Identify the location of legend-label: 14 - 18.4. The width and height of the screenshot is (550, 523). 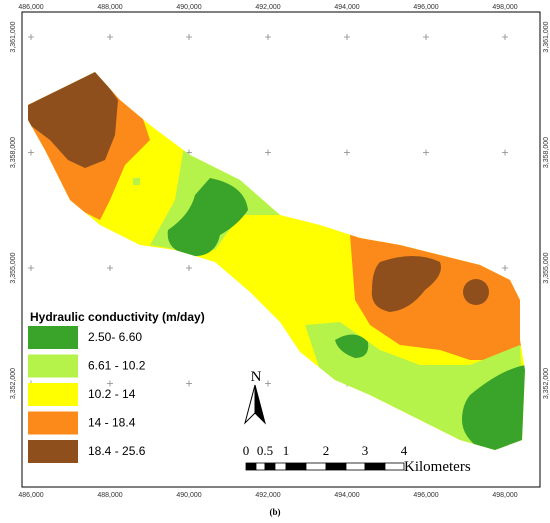
(112, 423).